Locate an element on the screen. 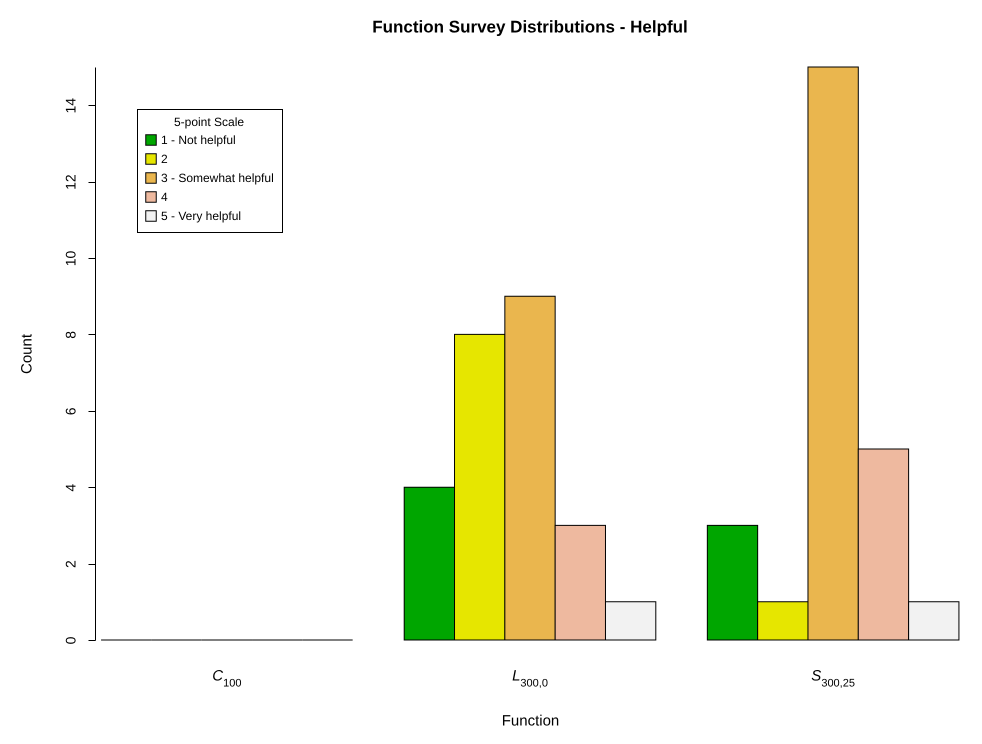 The image size is (982, 744). legend-label: 5 - Very helpful is located at coordinates (201, 216).